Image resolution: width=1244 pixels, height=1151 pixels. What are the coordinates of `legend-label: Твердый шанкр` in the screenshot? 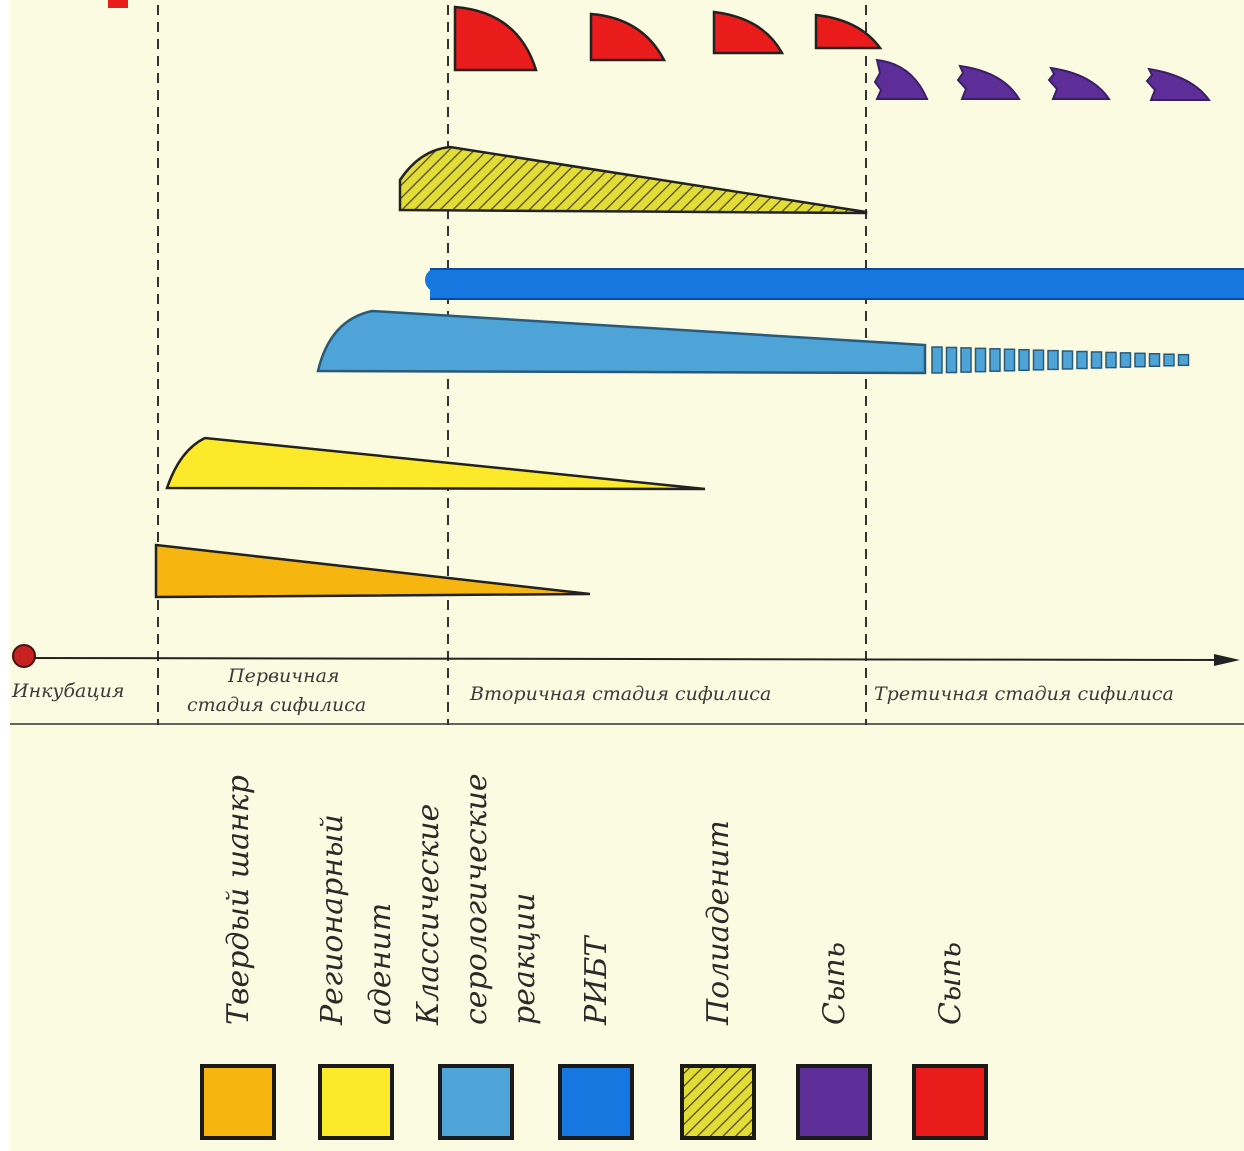 It's located at (238, 900).